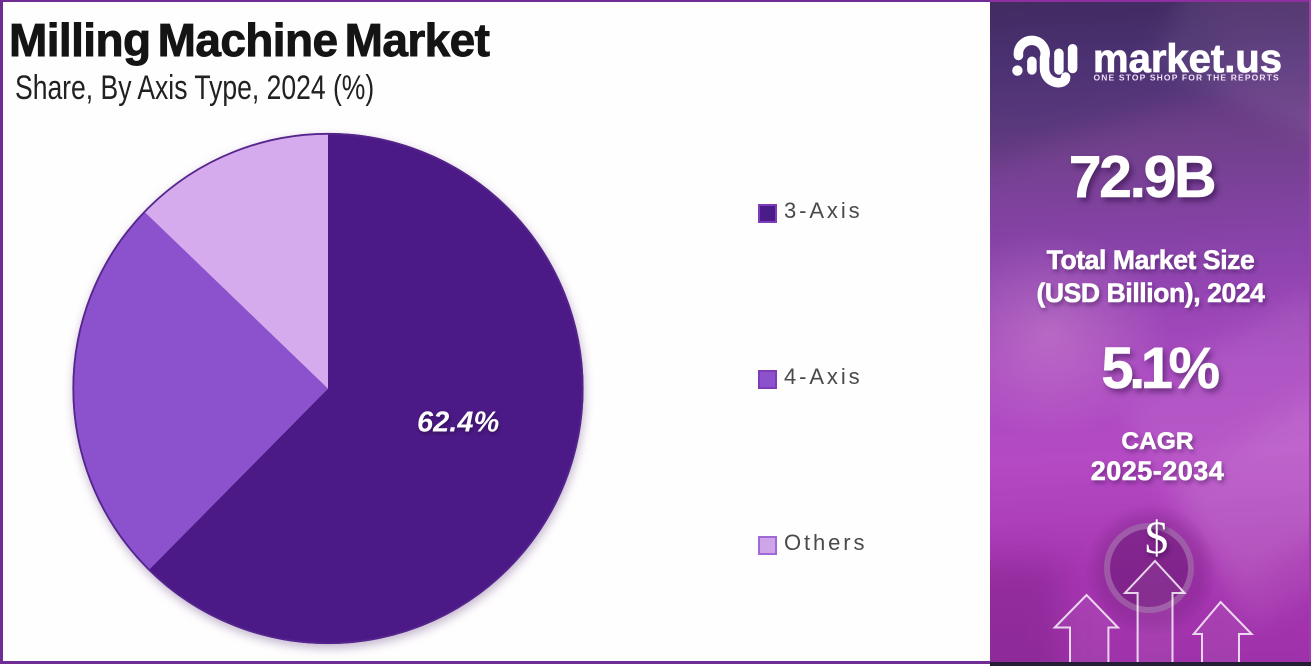 This screenshot has width=1311, height=666. I want to click on svg-text: ONE STOP SHOP FOR THE REPORTS, so click(1187, 78).